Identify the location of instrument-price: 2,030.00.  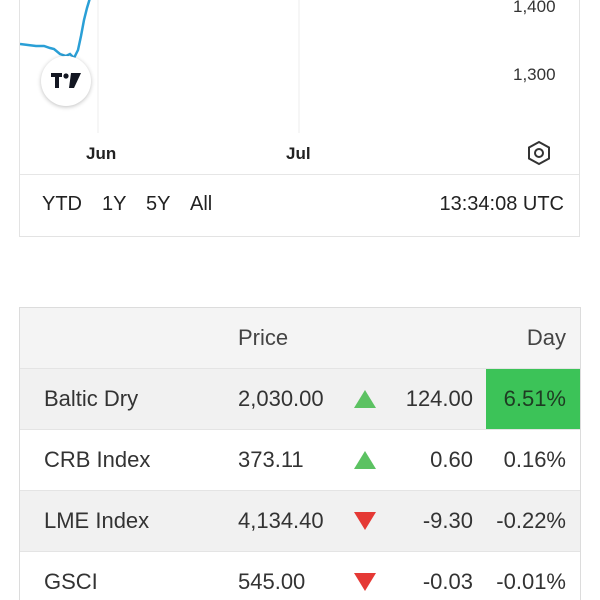
(281, 398).